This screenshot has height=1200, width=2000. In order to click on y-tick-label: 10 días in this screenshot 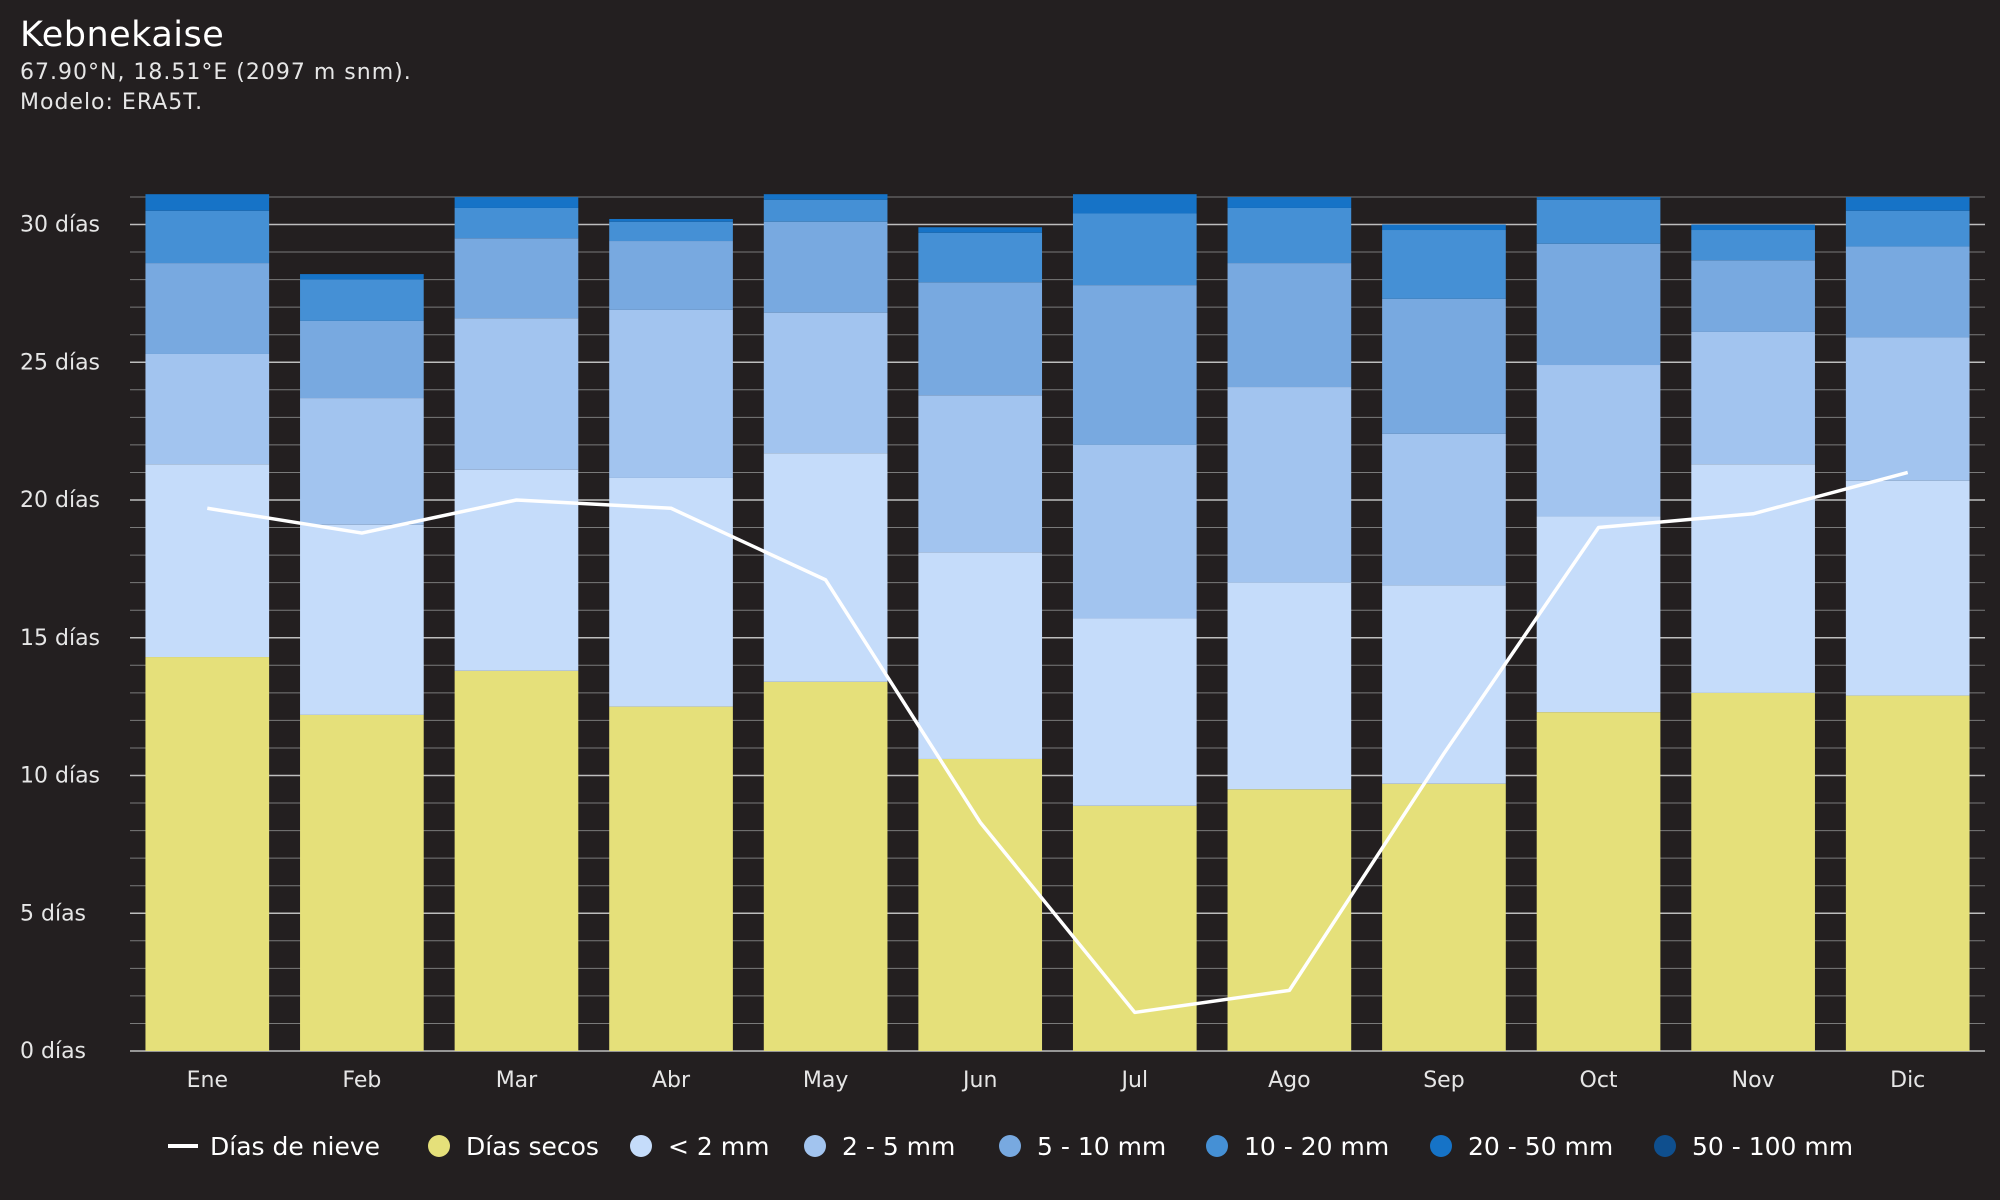, I will do `click(60, 776)`.